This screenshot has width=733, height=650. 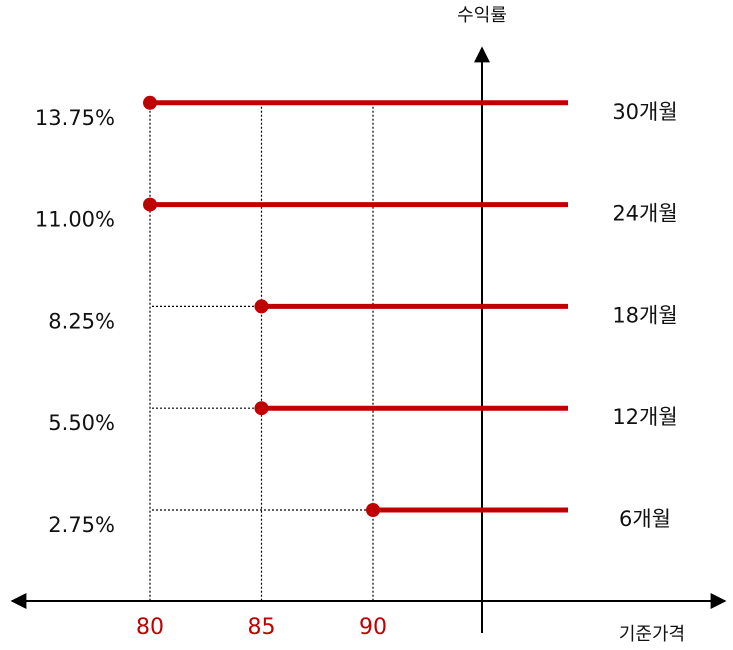 I want to click on series-label: 6개월, so click(x=645, y=519).